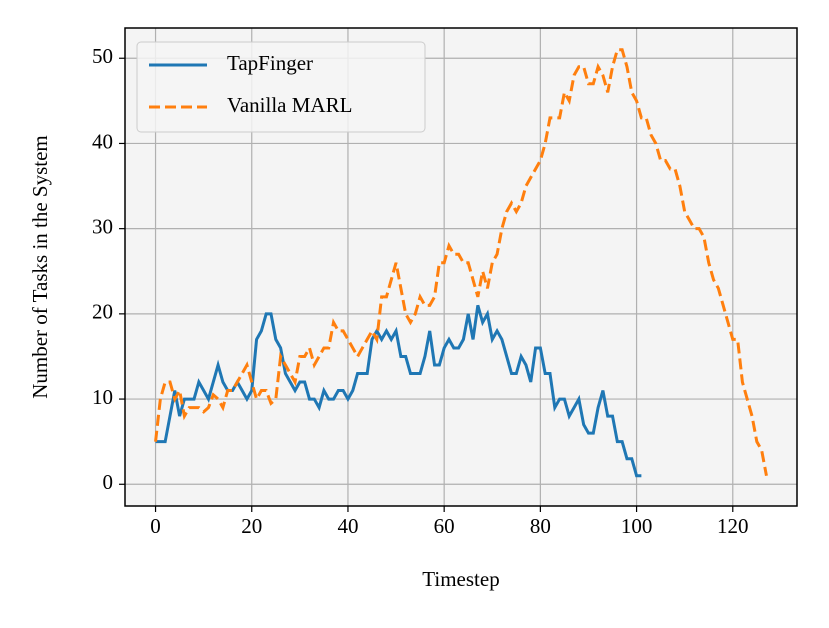  I want to click on legend-box, so click(281, 87).